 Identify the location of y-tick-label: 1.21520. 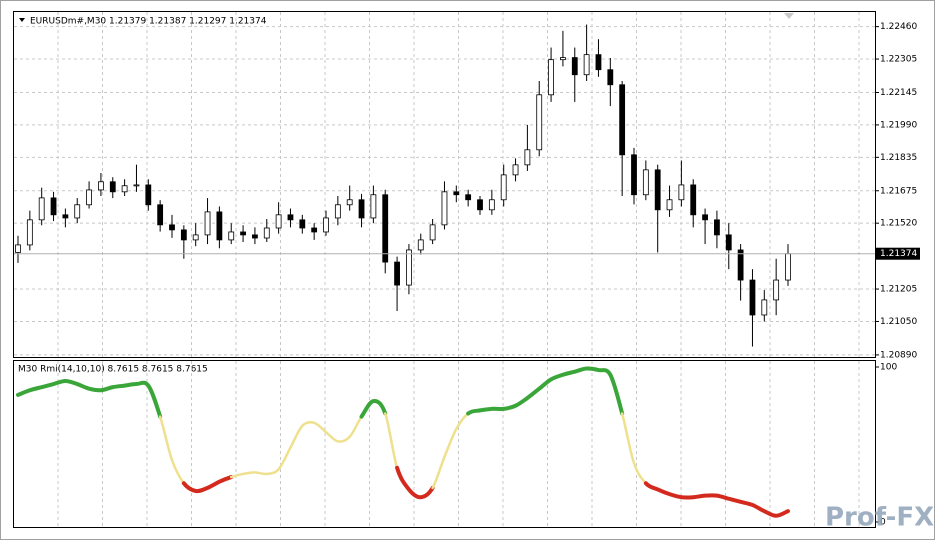
(898, 224).